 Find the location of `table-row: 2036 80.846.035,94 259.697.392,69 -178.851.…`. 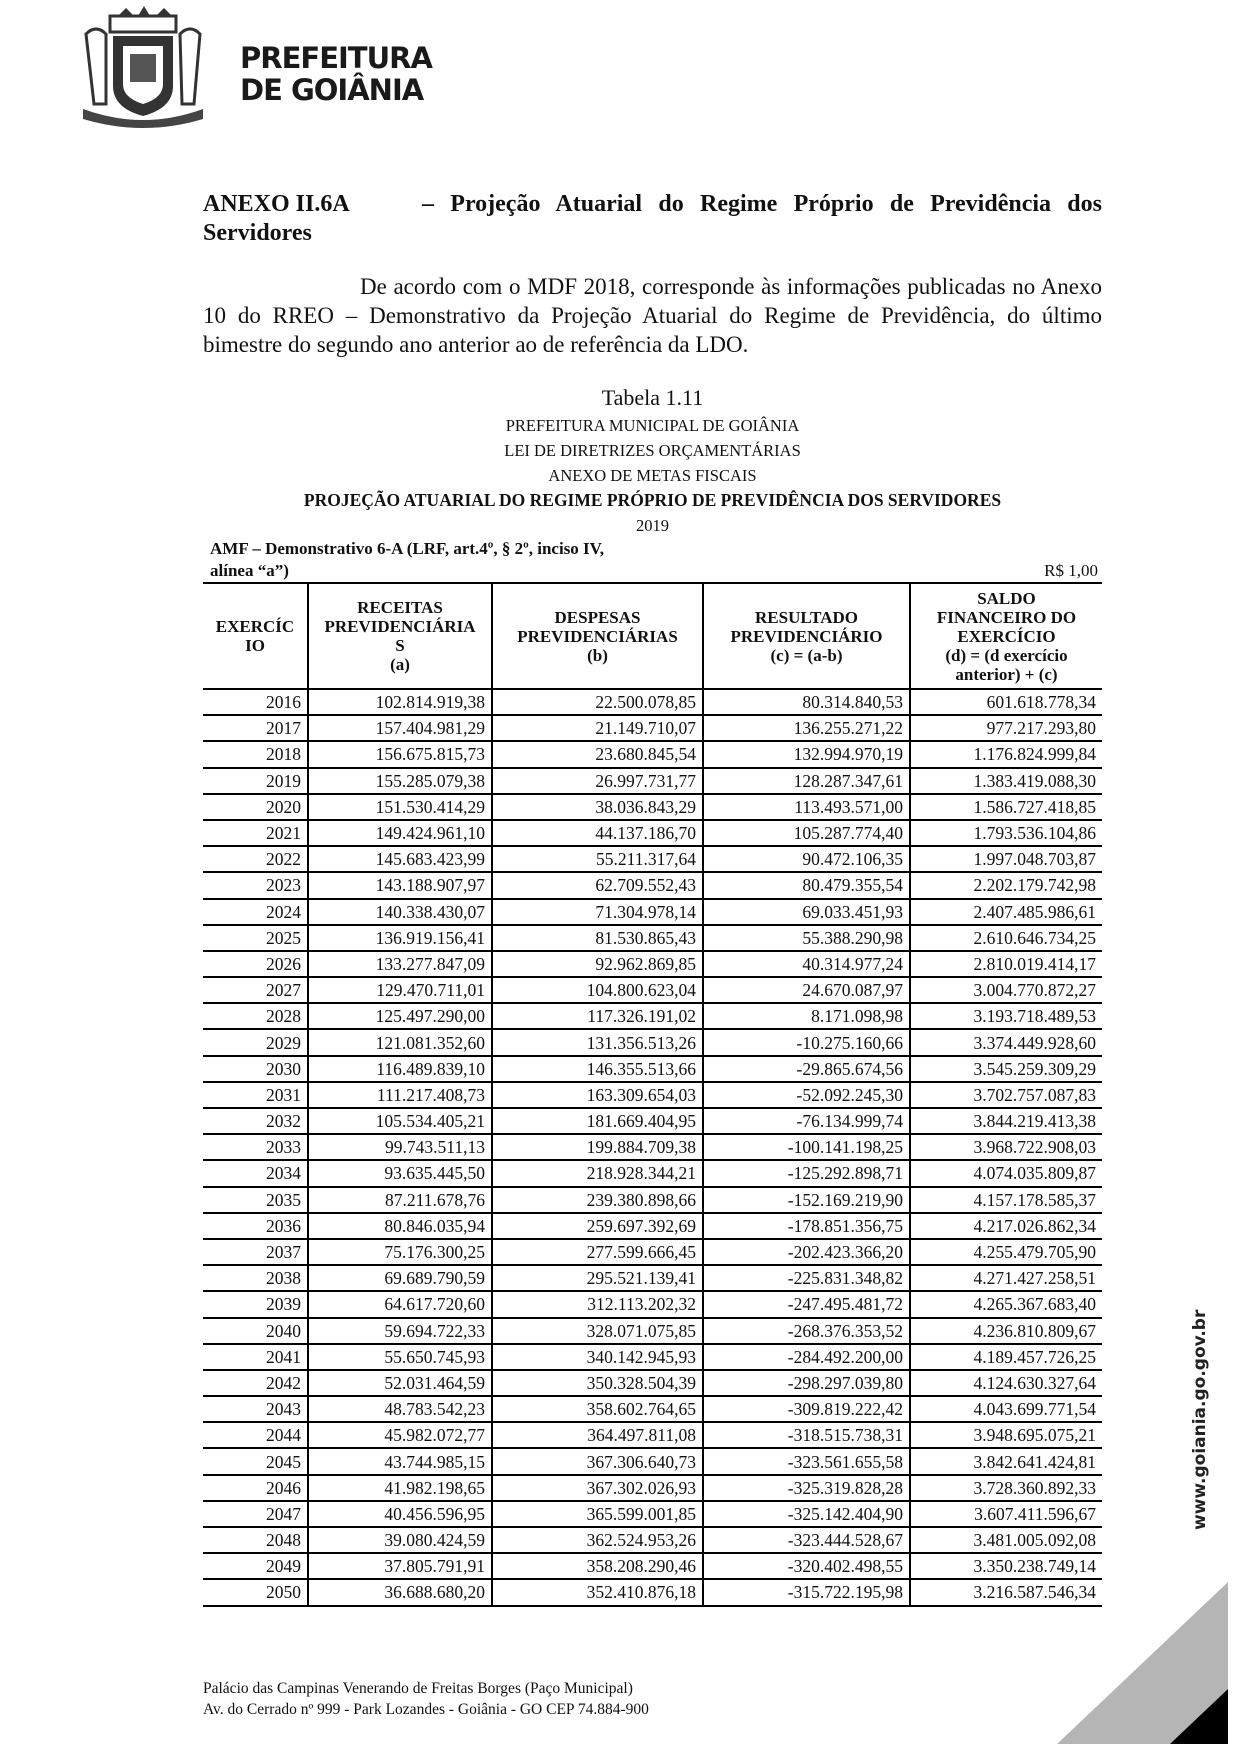

table-row: 2036 80.846.035,94 259.697.392,69 -178.851.… is located at coordinates (652, 1226).